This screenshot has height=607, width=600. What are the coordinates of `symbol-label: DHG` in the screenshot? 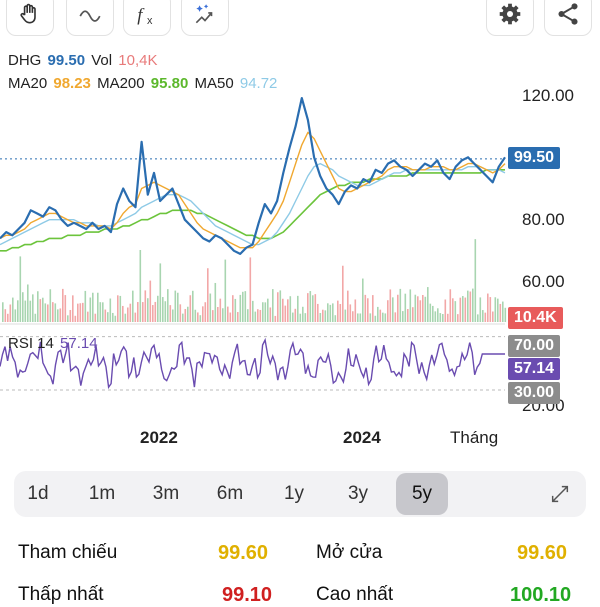 It's located at (25, 60).